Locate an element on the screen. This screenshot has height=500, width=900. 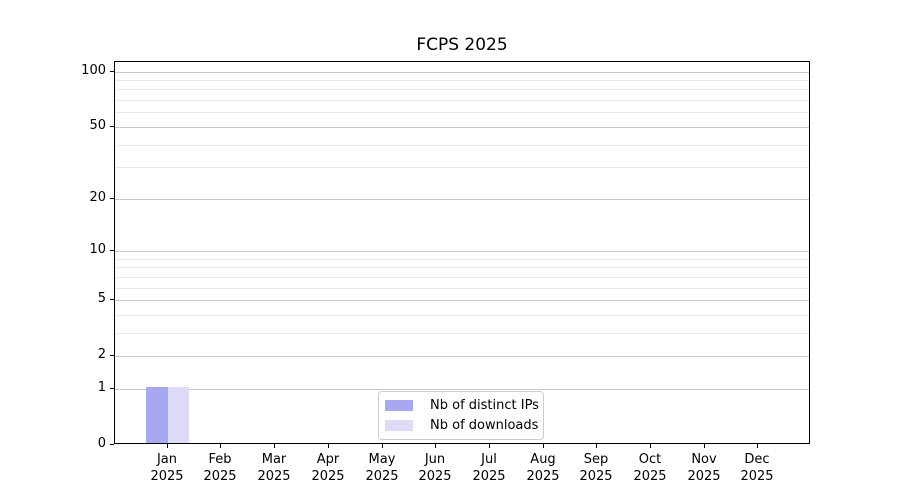
x-tick-label-jun: Jun 2025 is located at coordinates (435, 468).